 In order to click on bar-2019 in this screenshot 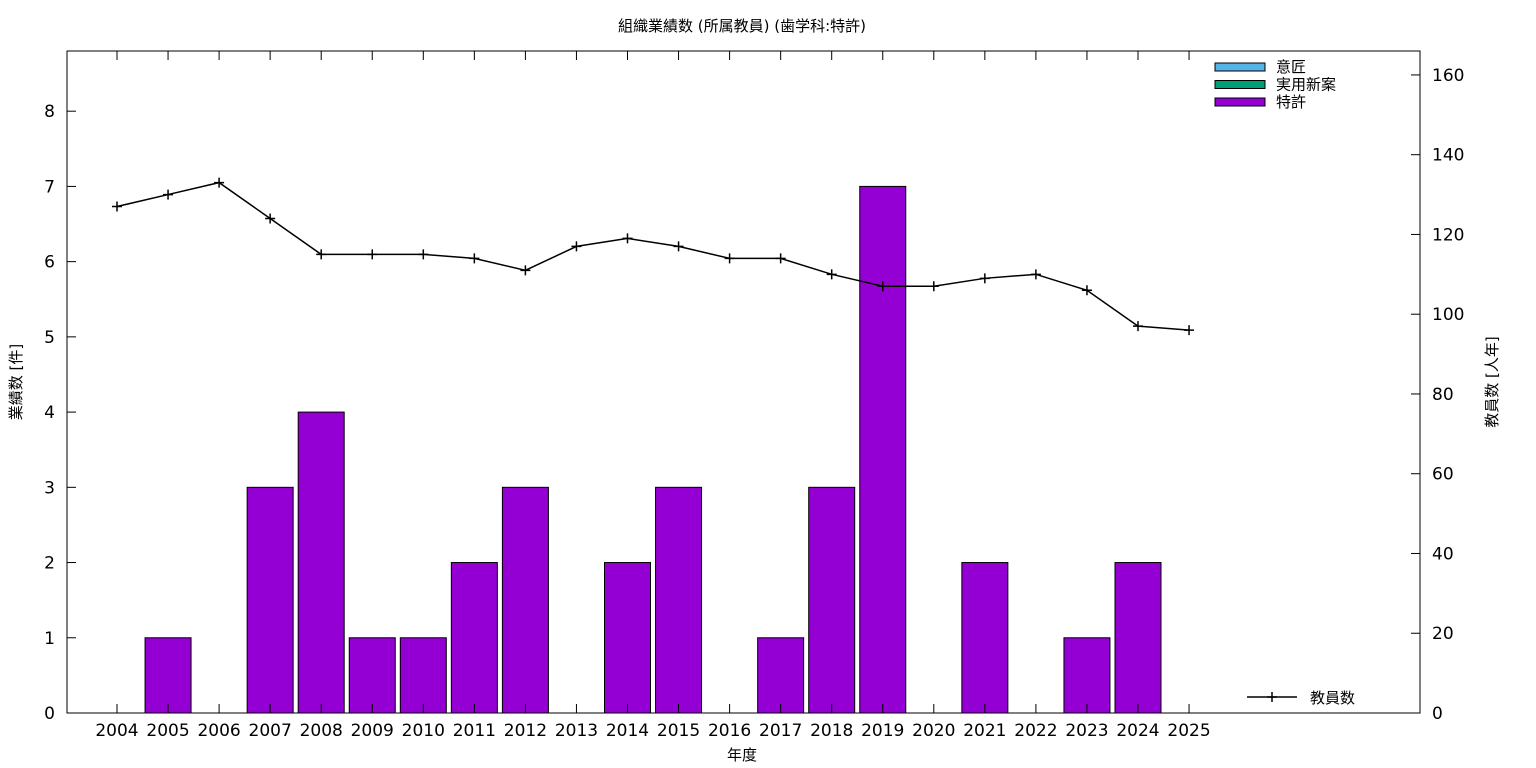, I will do `click(883, 449)`.